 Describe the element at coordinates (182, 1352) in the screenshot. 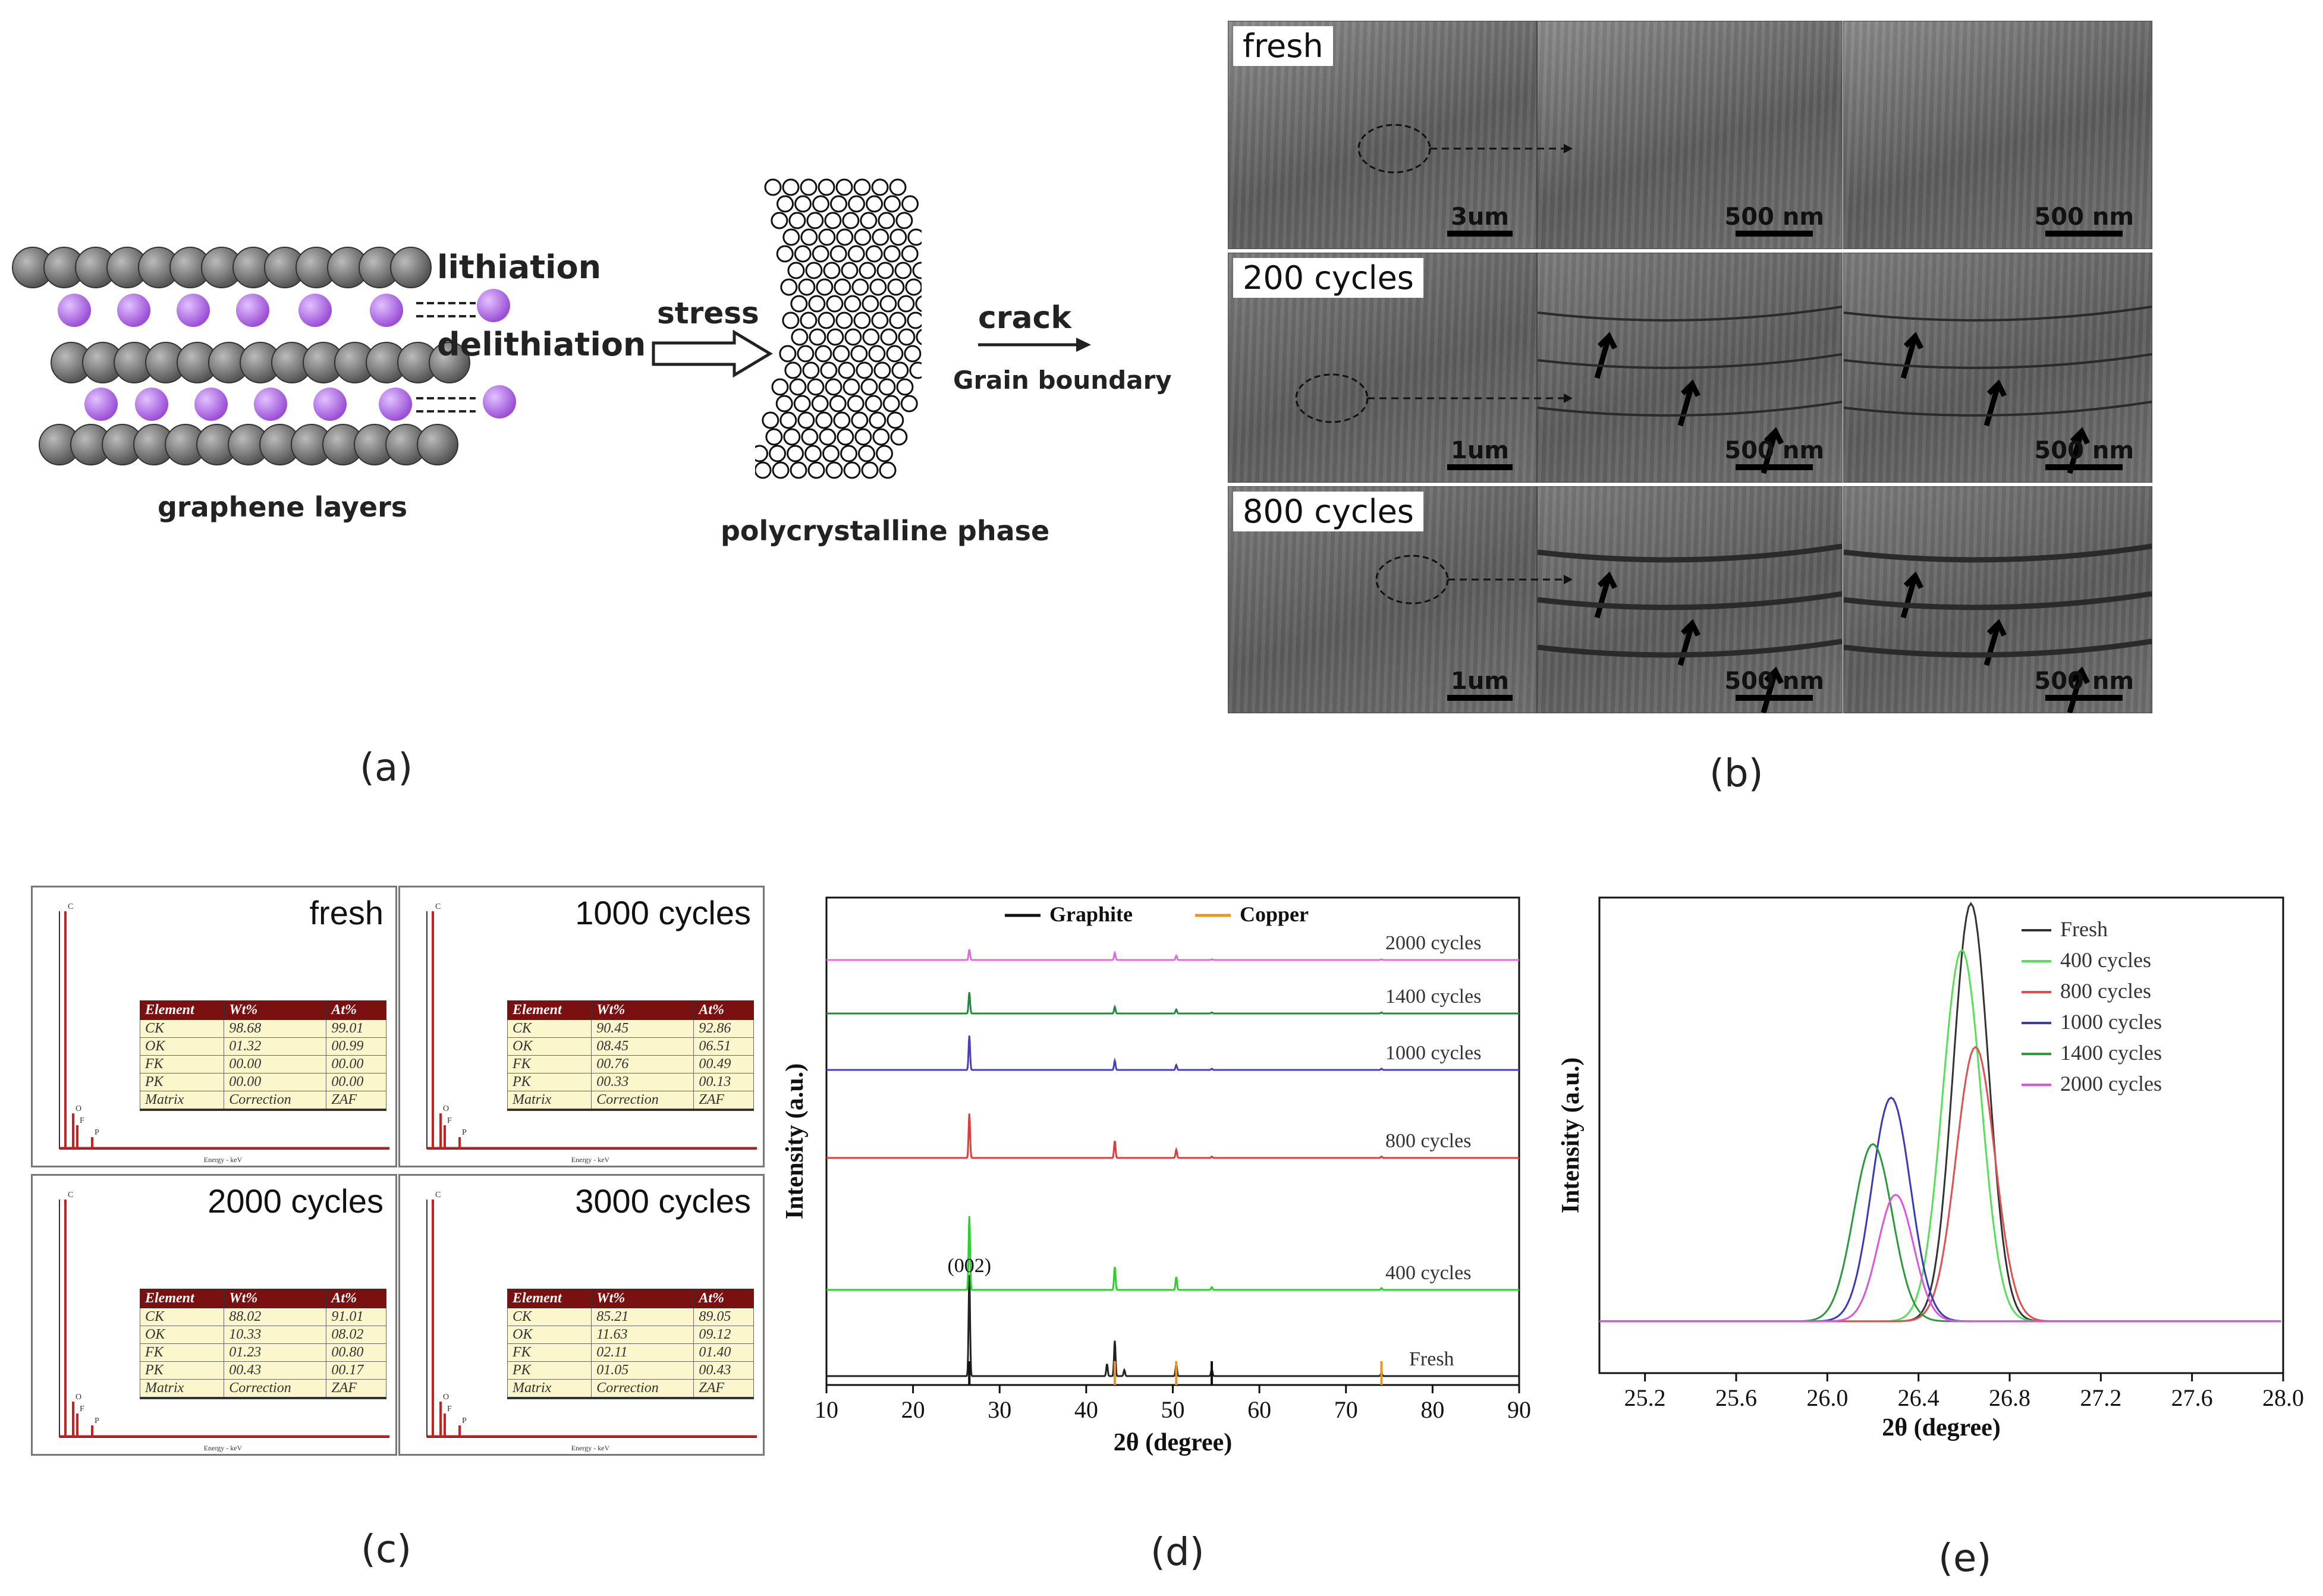

I see `table-cell: FK` at that location.